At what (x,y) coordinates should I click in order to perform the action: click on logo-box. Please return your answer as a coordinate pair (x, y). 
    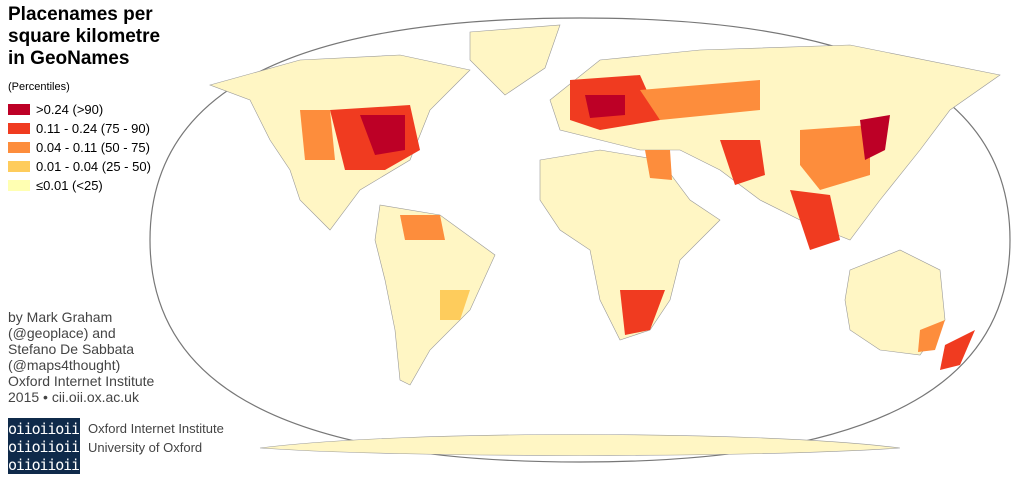
    Looking at the image, I should click on (44, 446).